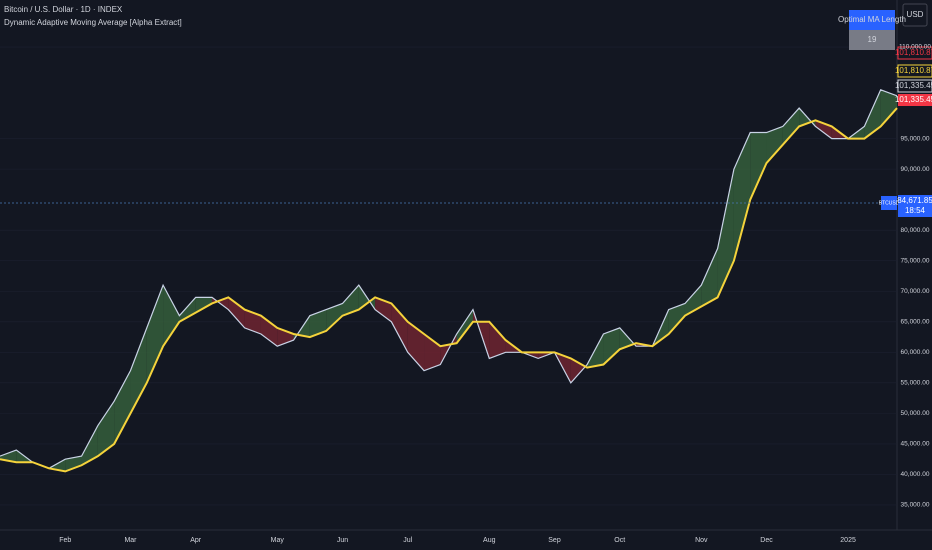 This screenshot has height=550, width=932. What do you see at coordinates (915, 474) in the screenshot?
I see `y-tick-label: 40,000.00` at bounding box center [915, 474].